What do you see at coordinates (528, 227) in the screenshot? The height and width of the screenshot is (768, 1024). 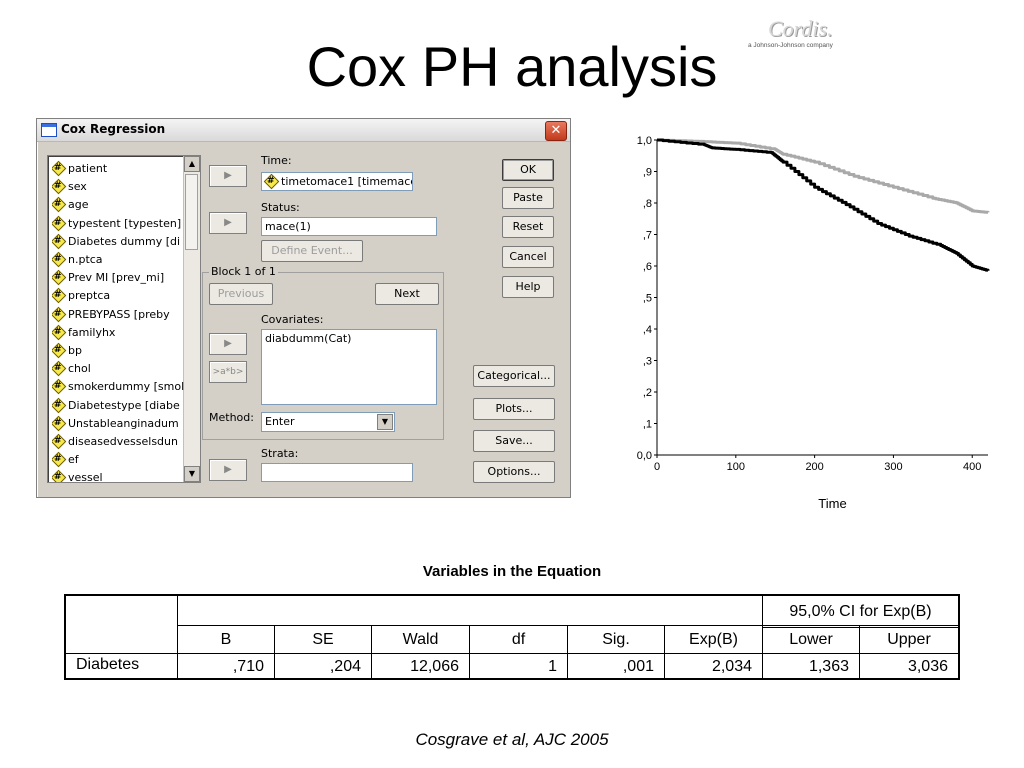 I see `reset-button: Reset` at bounding box center [528, 227].